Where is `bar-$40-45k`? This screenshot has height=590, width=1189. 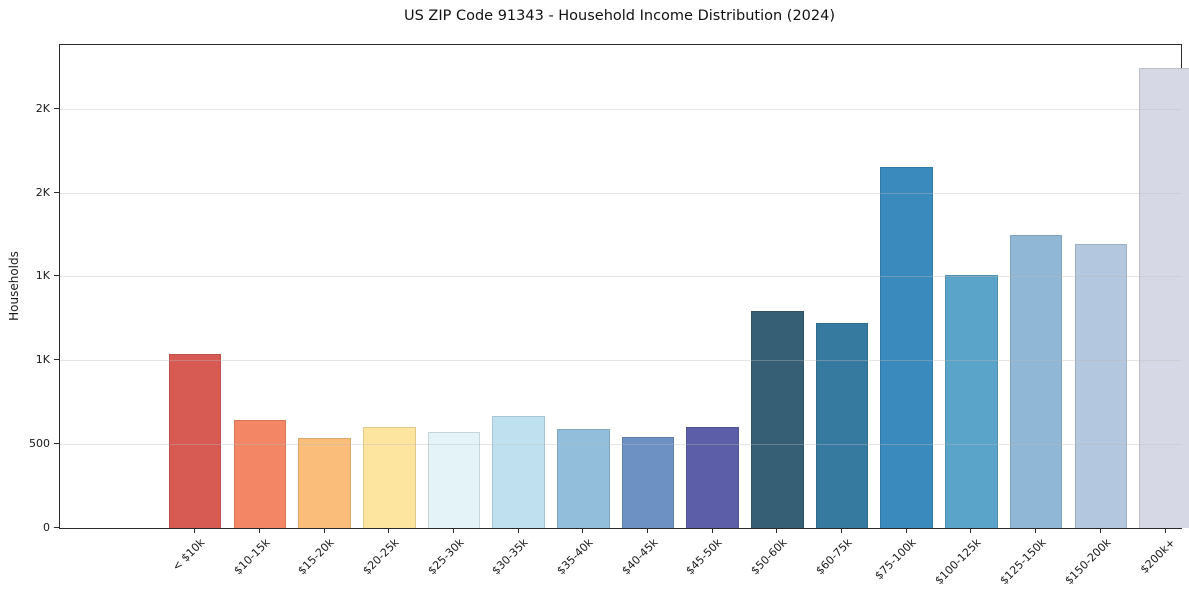 bar-$40-45k is located at coordinates (648, 482).